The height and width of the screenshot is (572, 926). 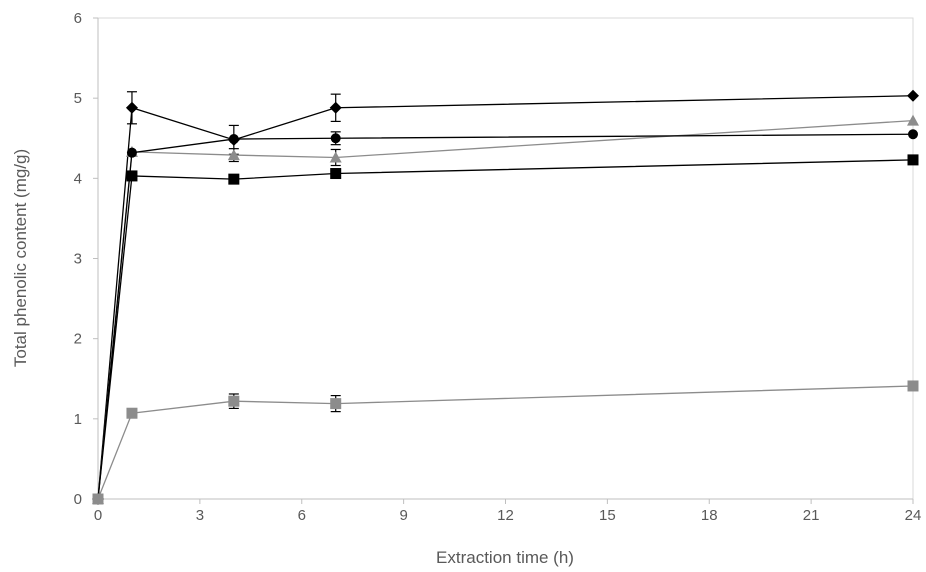 What do you see at coordinates (78, 178) in the screenshot?
I see `y-tick-label: 4` at bounding box center [78, 178].